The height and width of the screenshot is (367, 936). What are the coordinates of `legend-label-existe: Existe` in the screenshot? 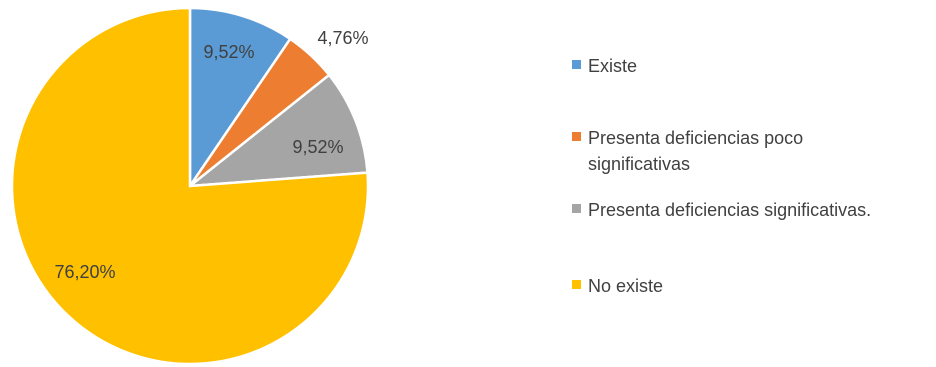 It's located at (613, 66).